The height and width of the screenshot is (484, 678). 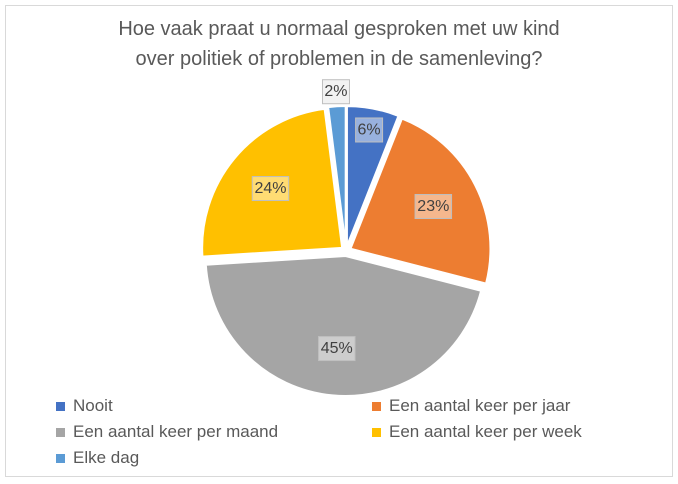 I want to click on data-label-text-1: 6%, so click(x=369, y=129).